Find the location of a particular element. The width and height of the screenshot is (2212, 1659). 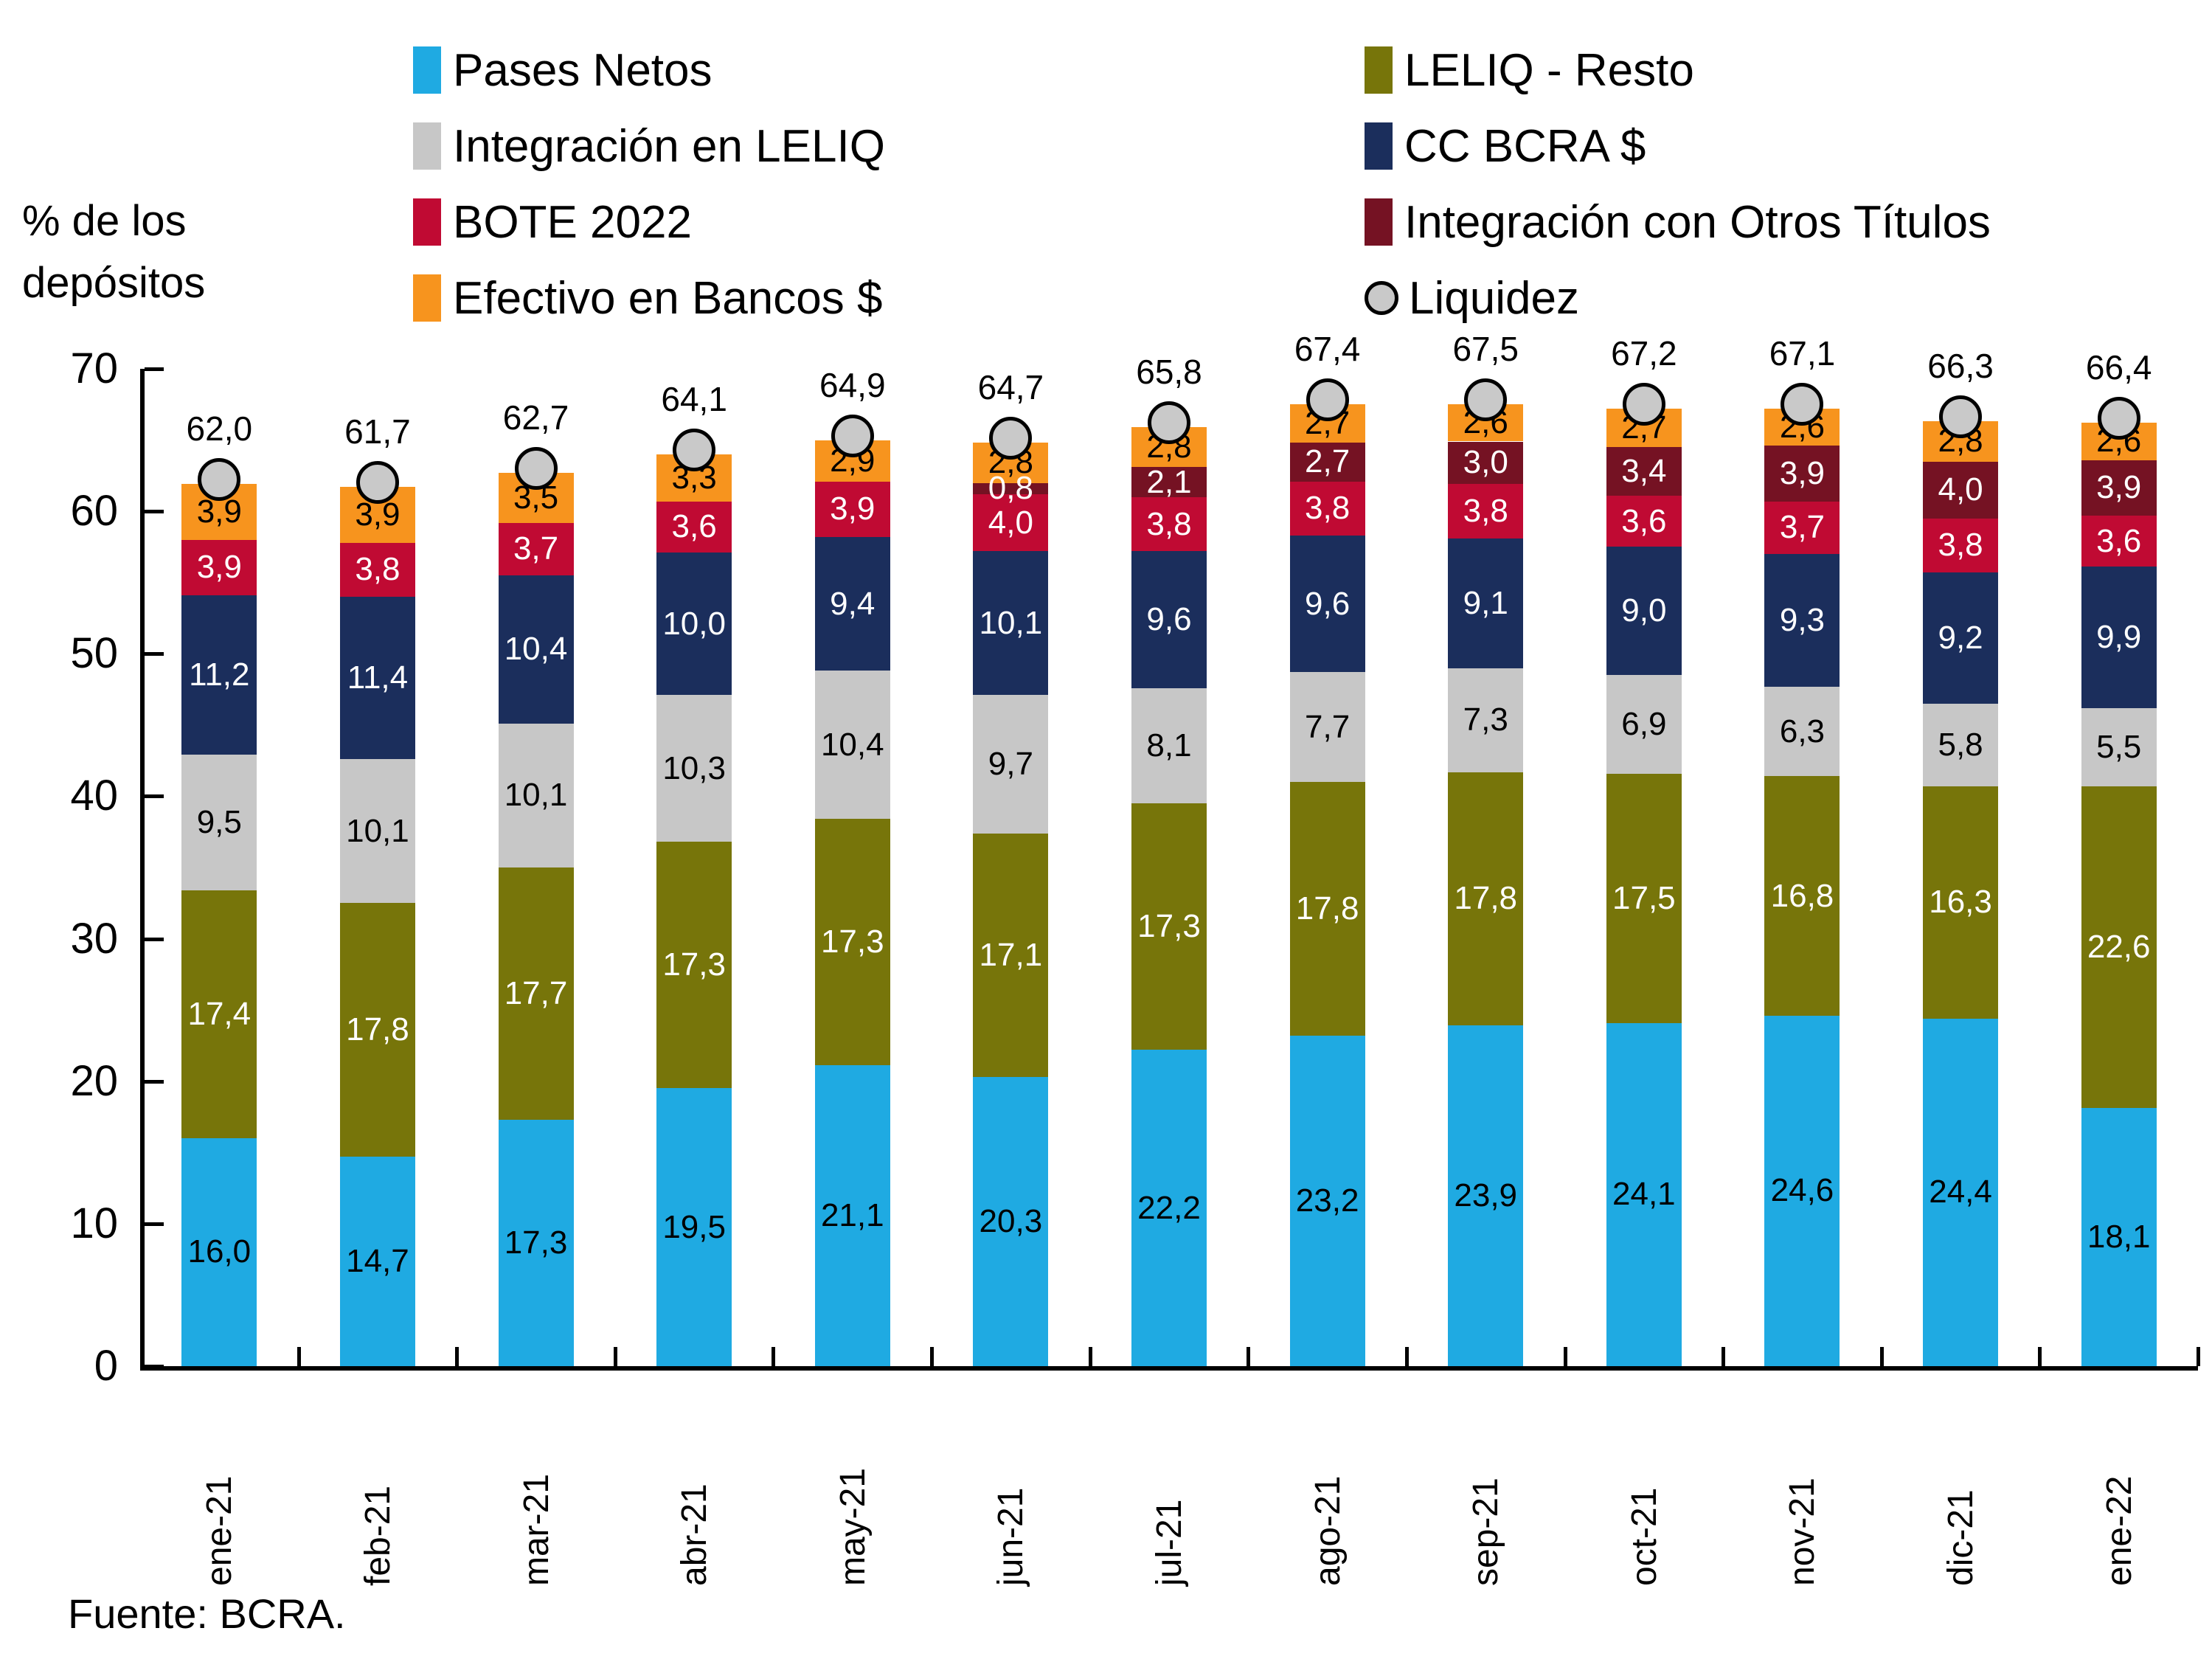

liquidez-total-label: 67,5 is located at coordinates (1486, 349).